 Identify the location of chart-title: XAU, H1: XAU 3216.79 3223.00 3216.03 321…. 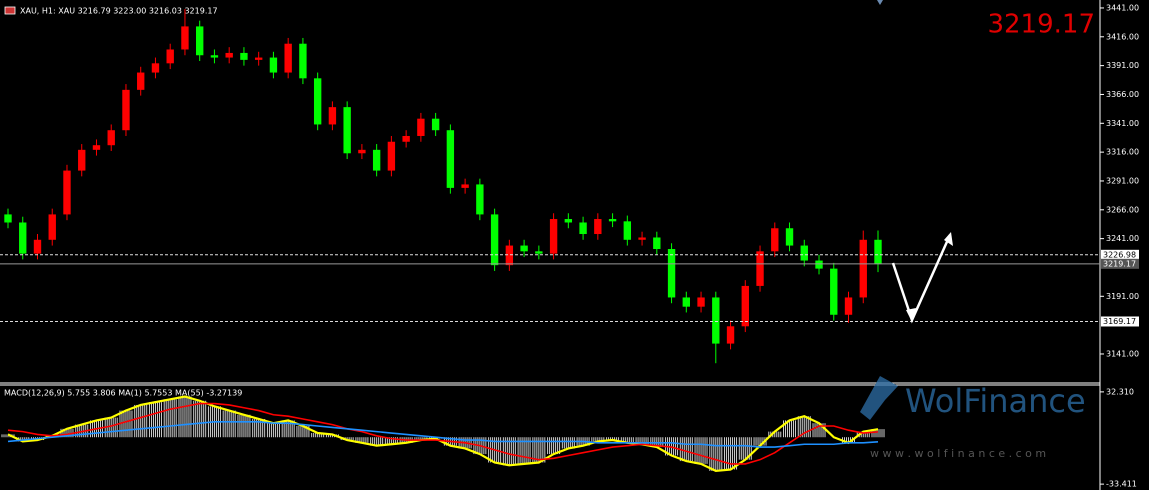
(119, 11).